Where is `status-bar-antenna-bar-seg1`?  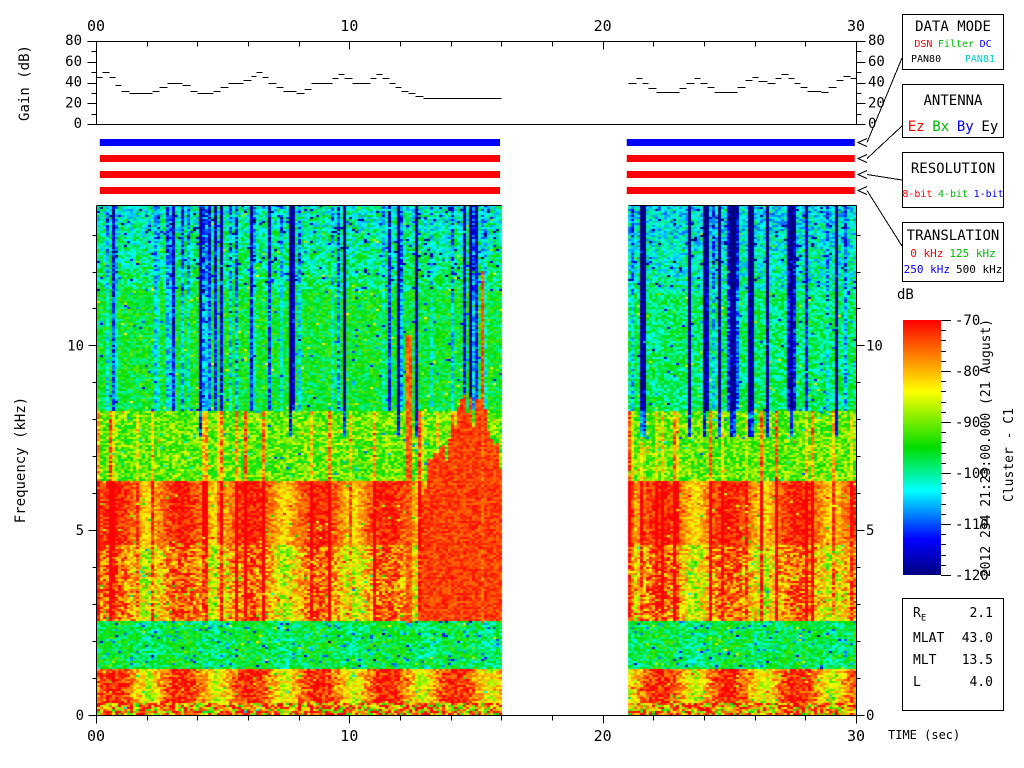
status-bar-antenna-bar-seg1 is located at coordinates (300, 158).